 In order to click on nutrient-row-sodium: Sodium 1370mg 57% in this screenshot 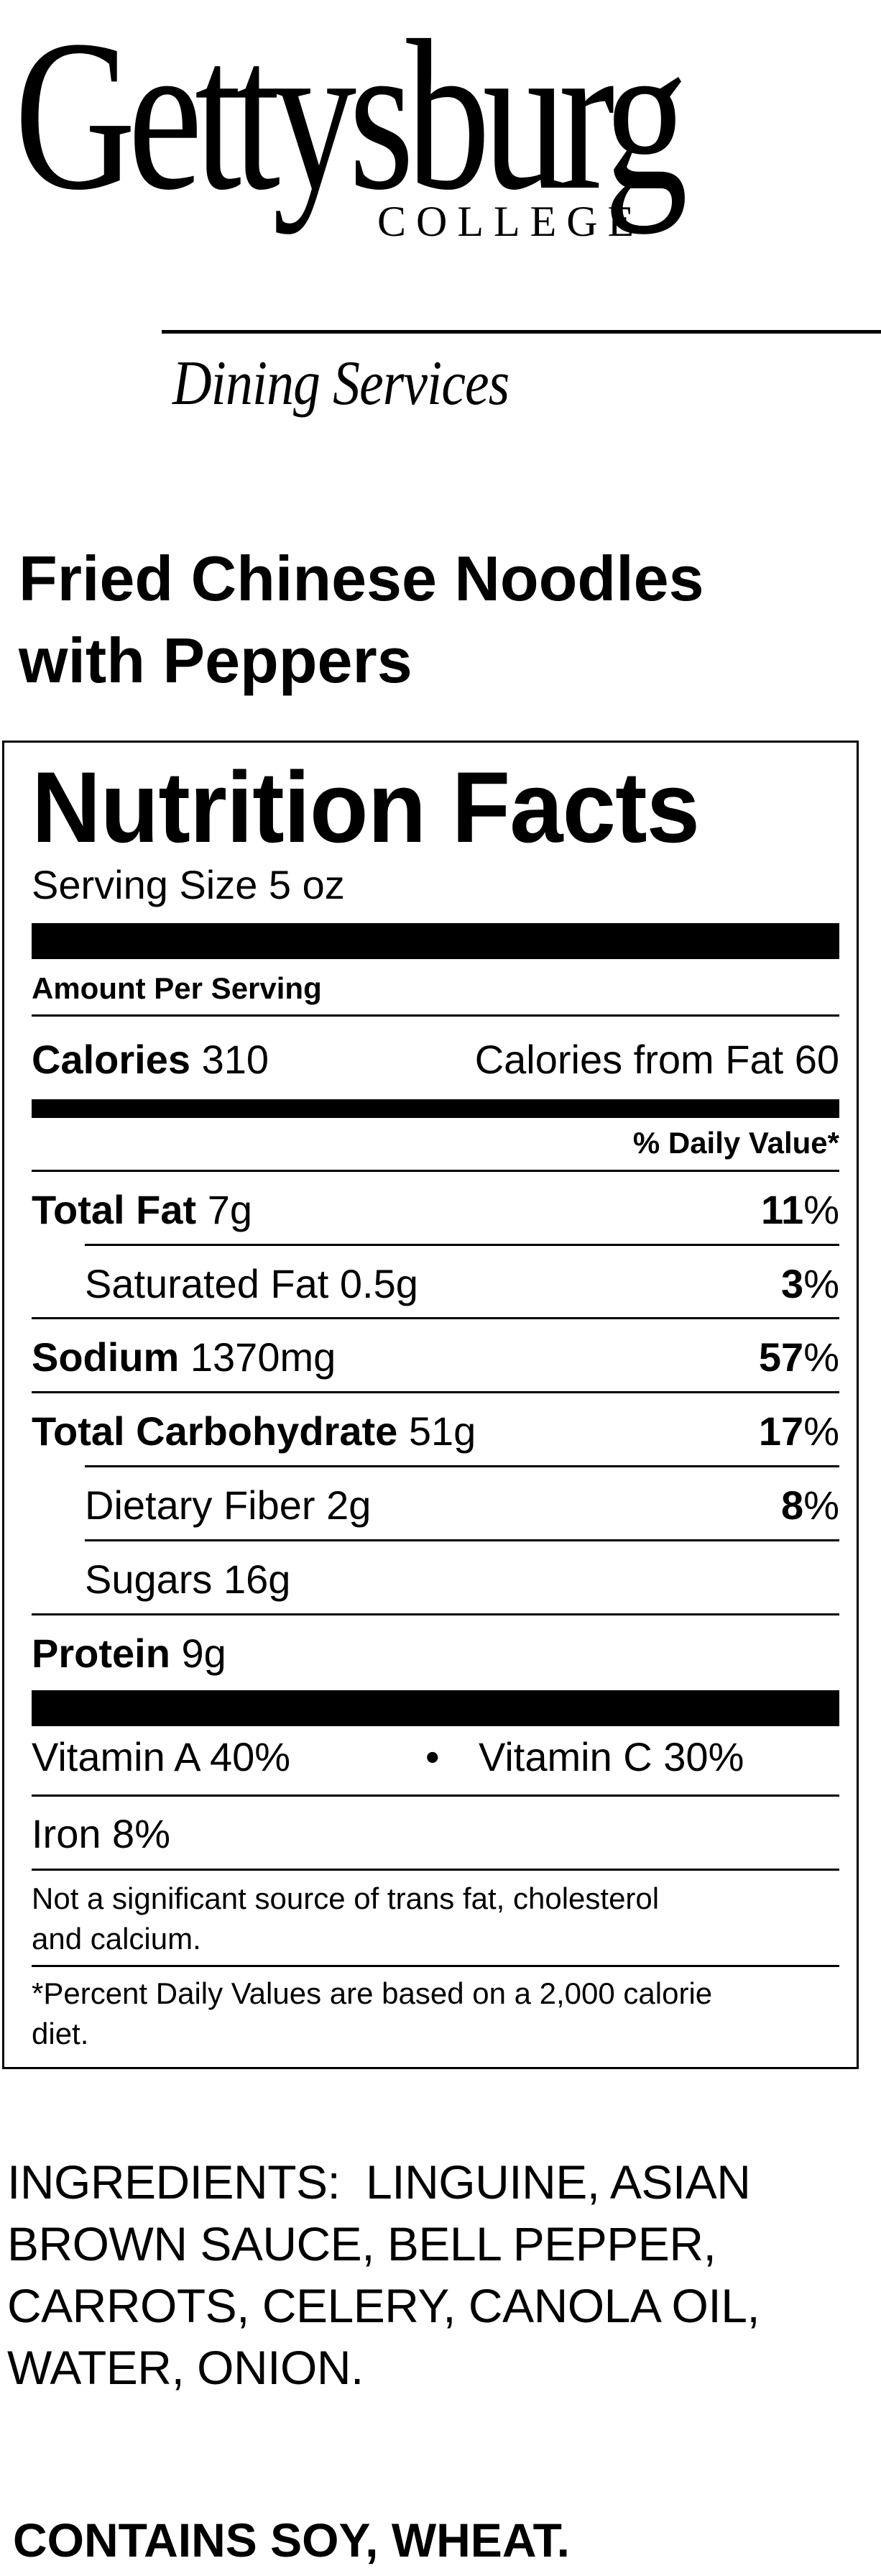, I will do `click(435, 1357)`.